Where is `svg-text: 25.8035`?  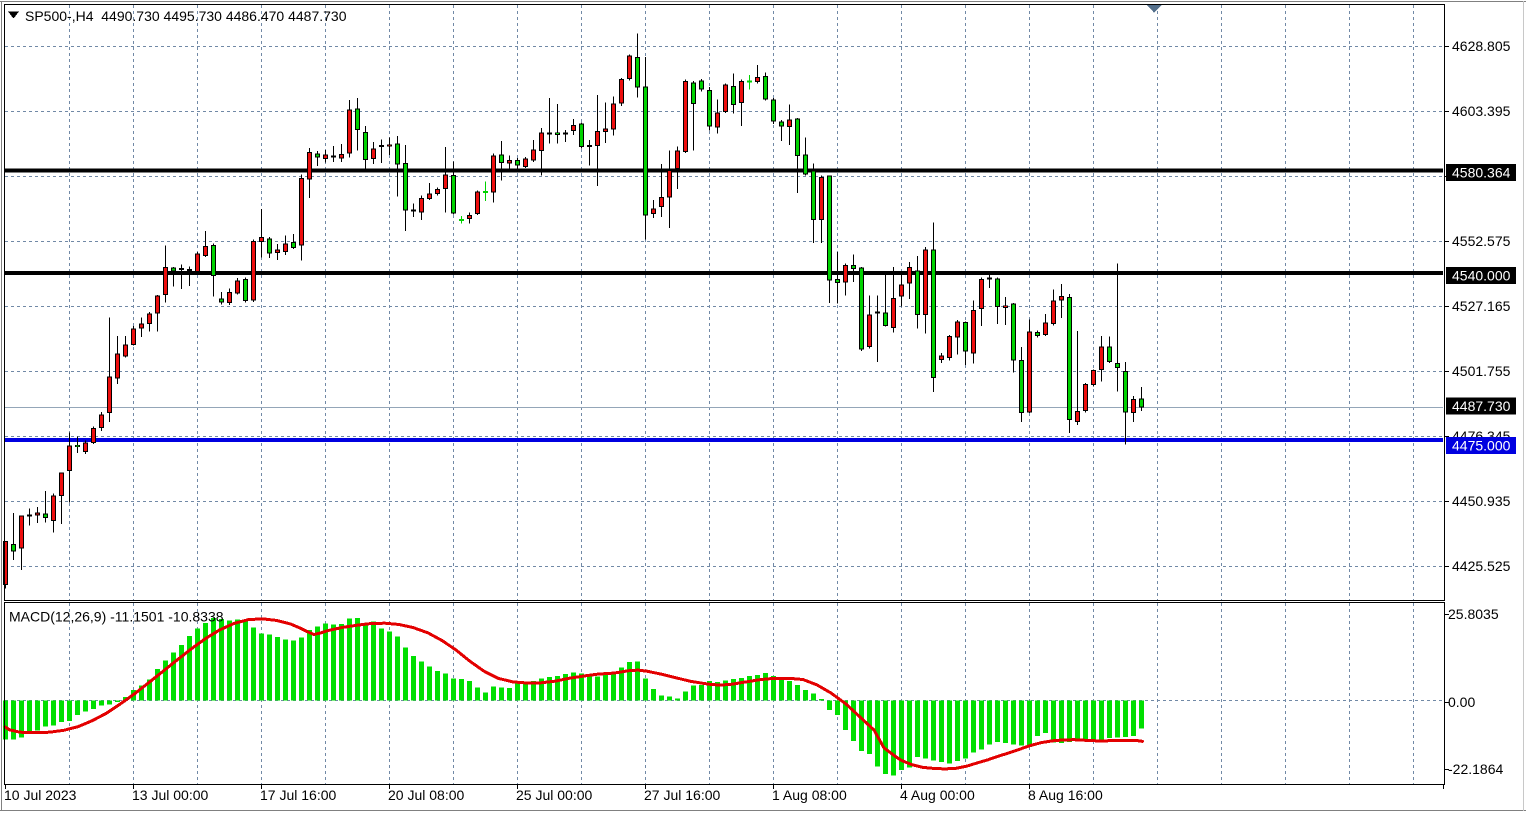 svg-text: 25.8035 is located at coordinates (1473, 614).